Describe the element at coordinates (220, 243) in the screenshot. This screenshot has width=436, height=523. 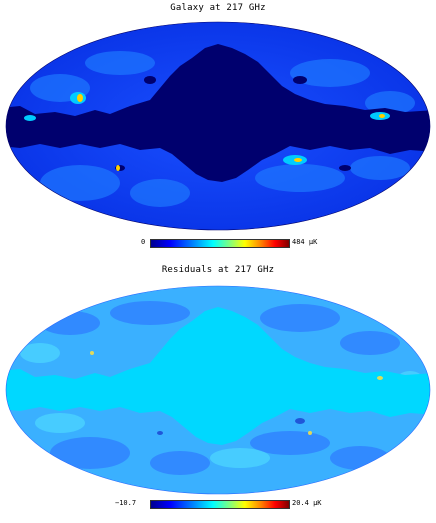
I see `galaxy-colorbar` at that location.